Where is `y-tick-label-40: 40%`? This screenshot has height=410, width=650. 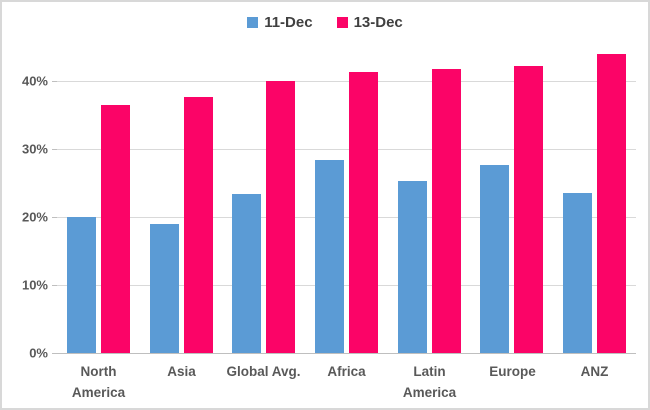 y-tick-label-40: 40% is located at coordinates (34, 81).